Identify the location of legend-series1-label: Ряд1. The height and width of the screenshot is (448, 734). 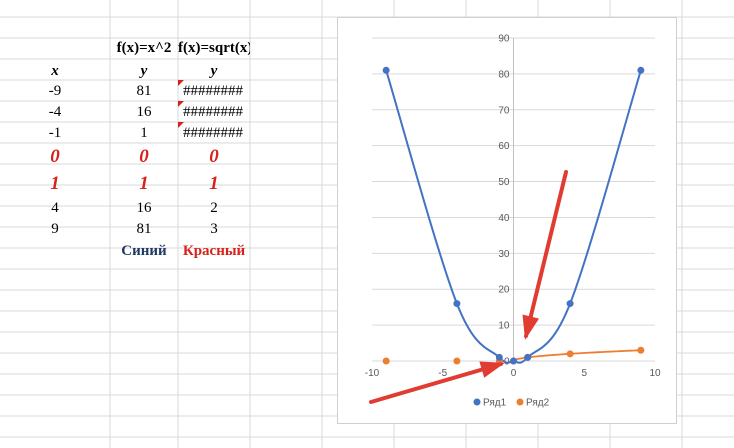
(495, 403).